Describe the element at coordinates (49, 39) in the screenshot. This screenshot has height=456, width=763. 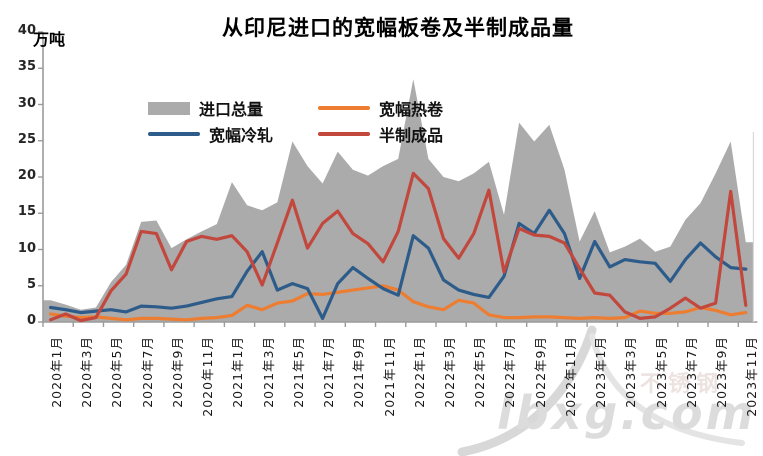
I see `y-axis-unit-label: 万吨` at that location.